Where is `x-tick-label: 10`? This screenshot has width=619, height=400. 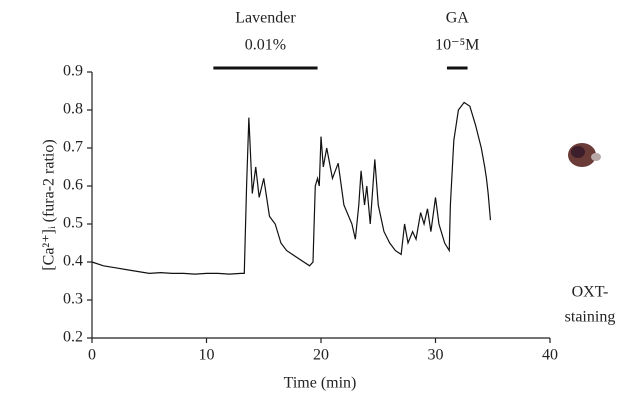 x-tick-label: 10 is located at coordinates (207, 355).